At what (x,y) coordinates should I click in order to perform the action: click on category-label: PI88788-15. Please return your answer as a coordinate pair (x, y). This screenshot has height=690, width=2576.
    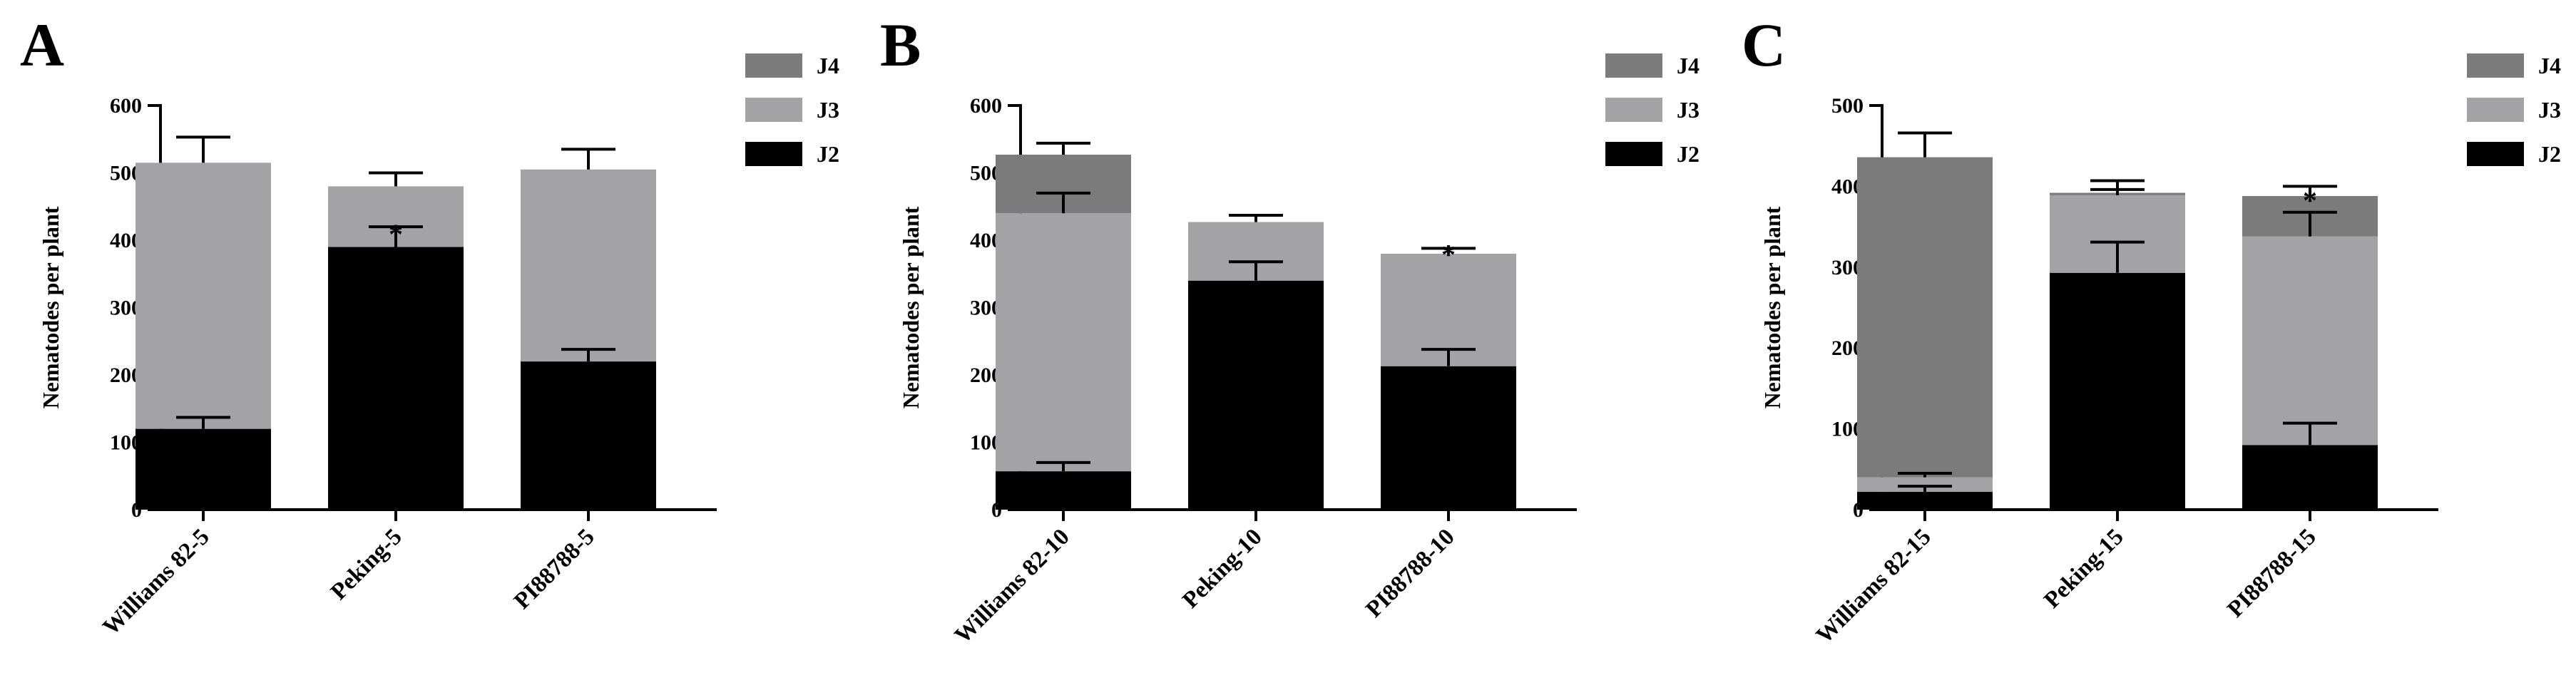
    Looking at the image, I should click on (2272, 573).